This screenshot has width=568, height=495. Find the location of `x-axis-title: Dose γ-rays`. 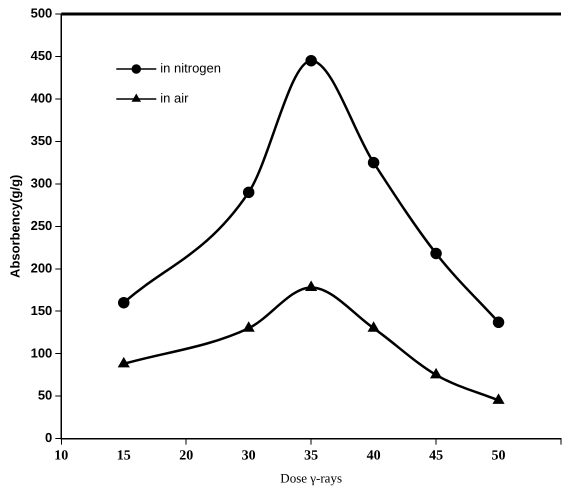

x-axis-title: Dose γ-rays is located at coordinates (311, 478).